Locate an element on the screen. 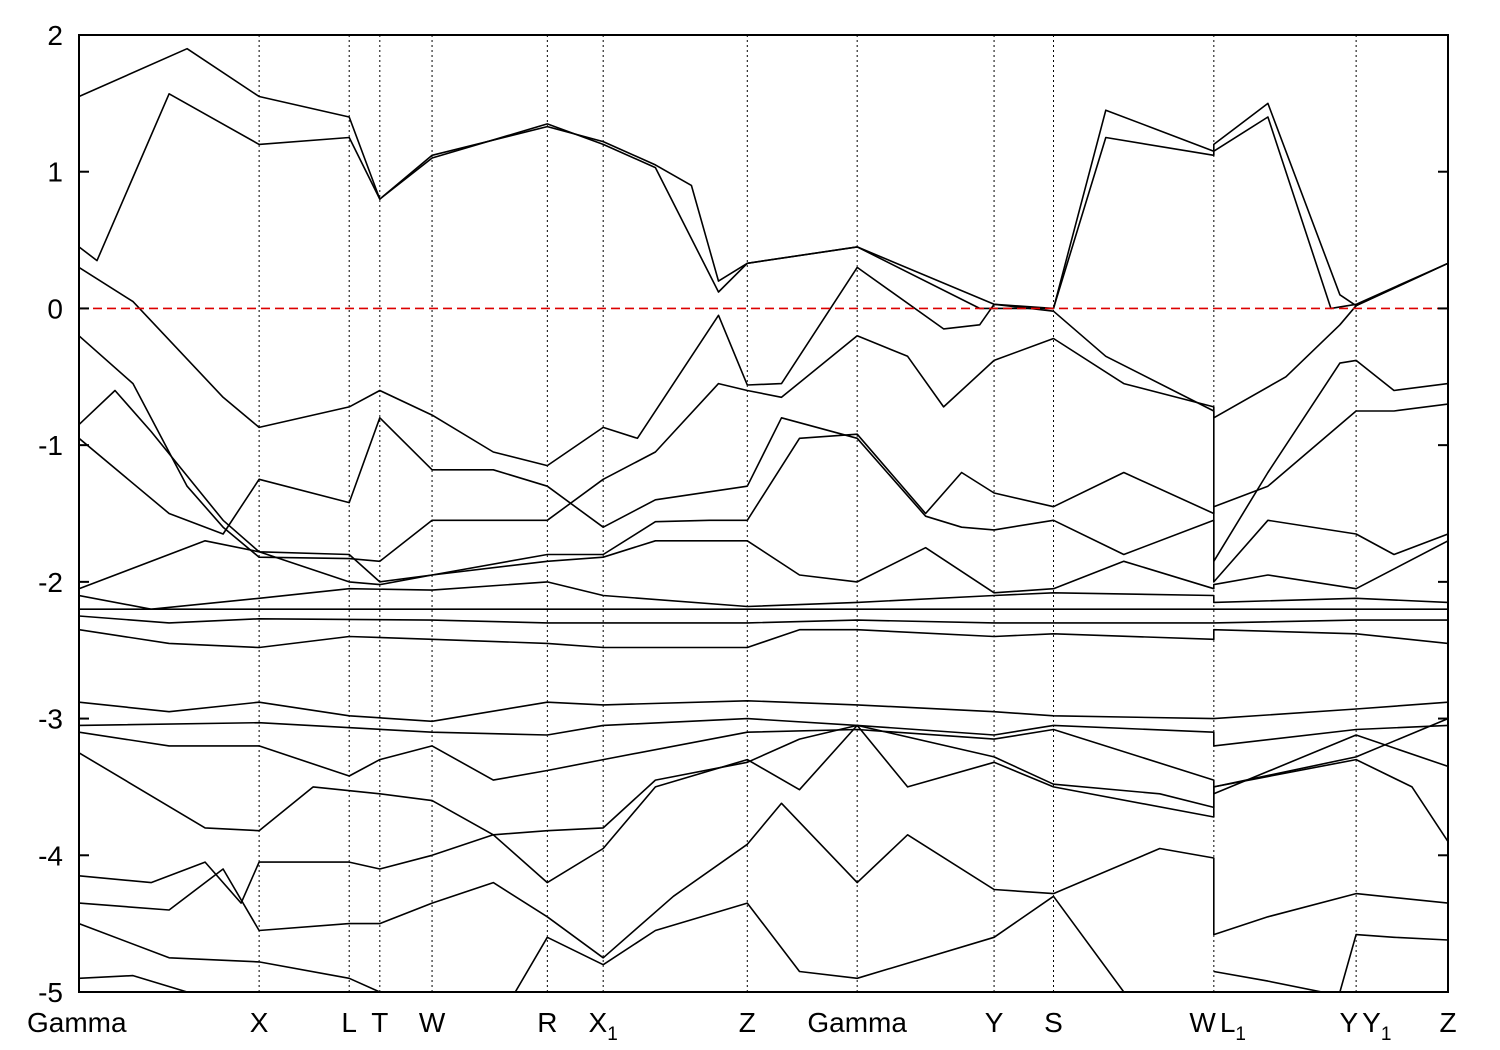  x-tick-label: X is located at coordinates (259, 1022).